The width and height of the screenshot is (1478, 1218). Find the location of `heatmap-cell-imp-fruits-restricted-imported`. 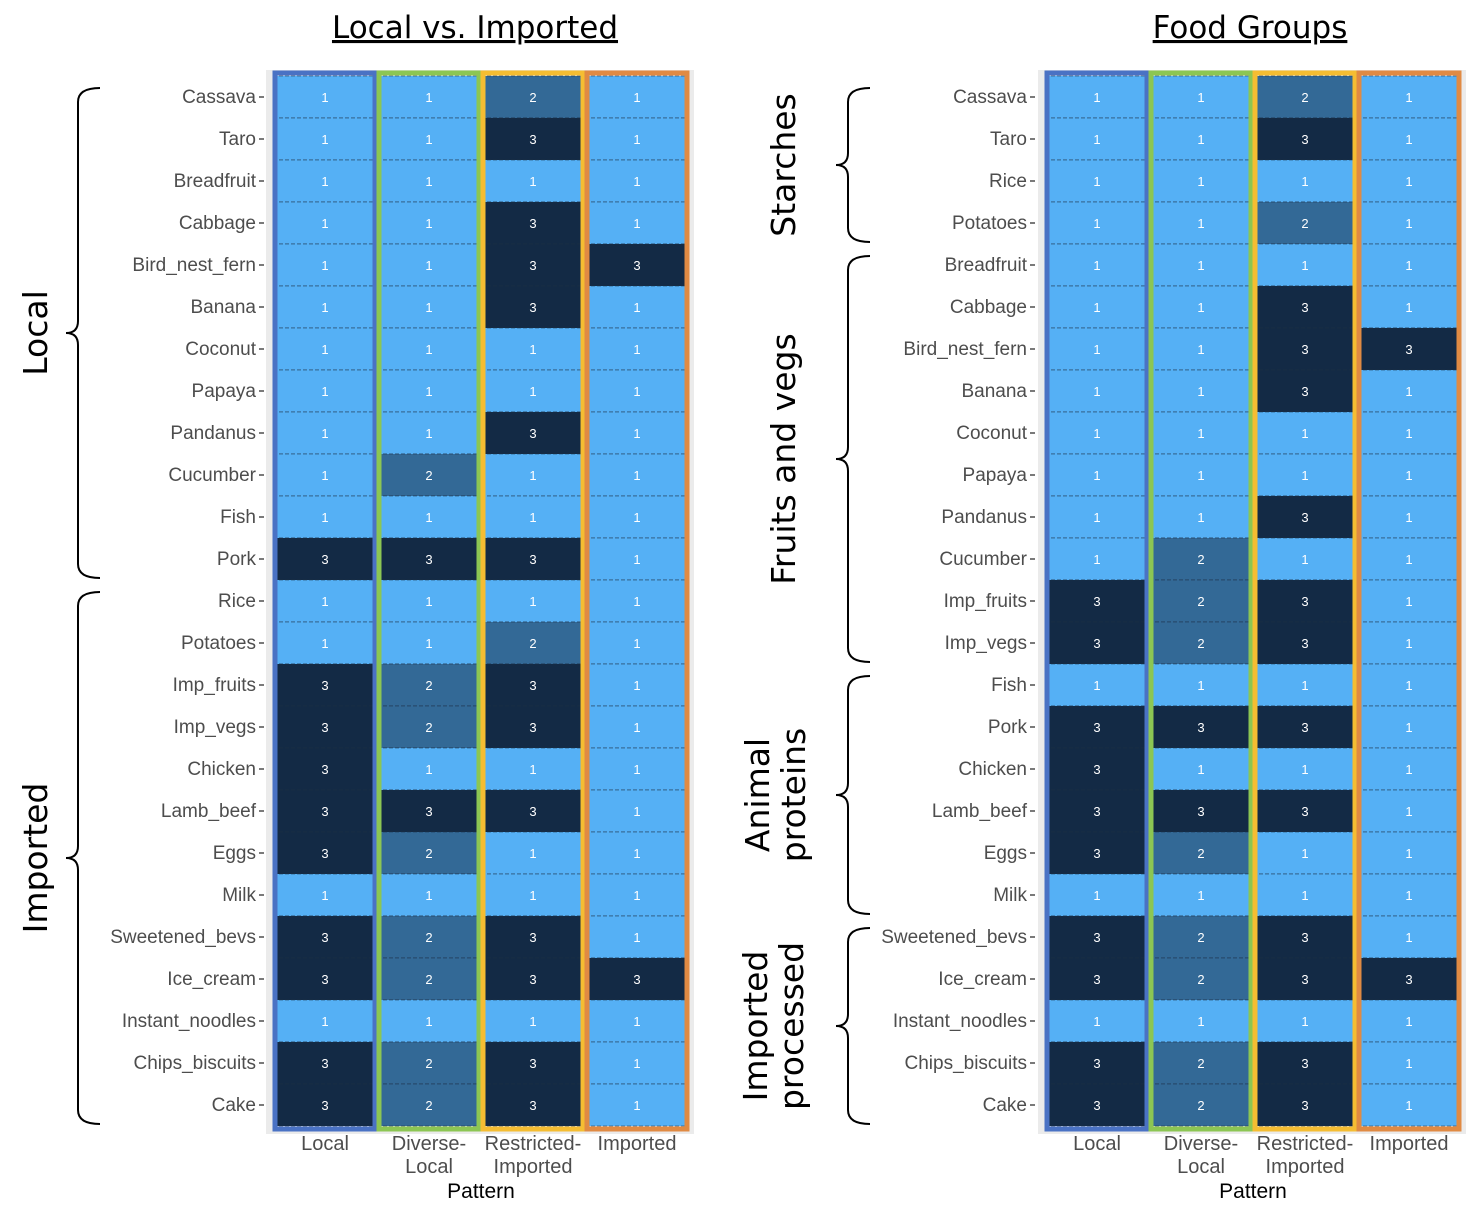

heatmap-cell-imp-fruits-restricted-imported is located at coordinates (533, 685).